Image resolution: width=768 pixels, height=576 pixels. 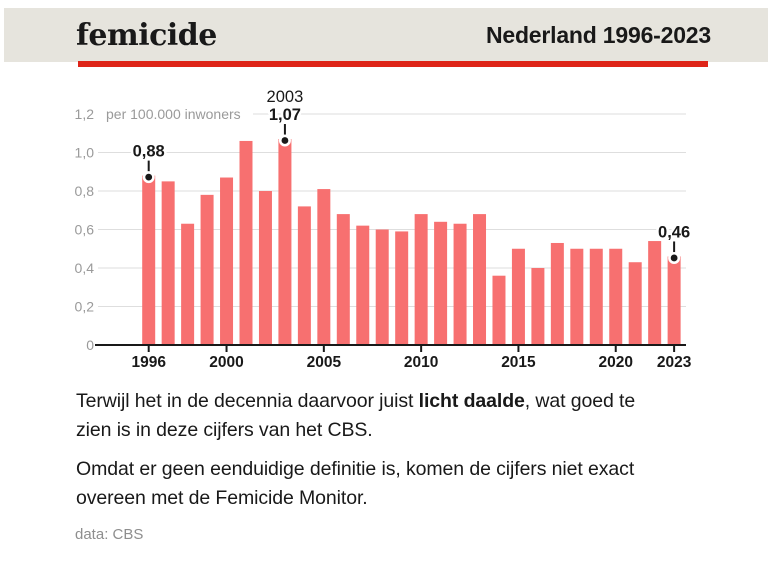 I want to click on bar-2014, so click(x=499, y=310).